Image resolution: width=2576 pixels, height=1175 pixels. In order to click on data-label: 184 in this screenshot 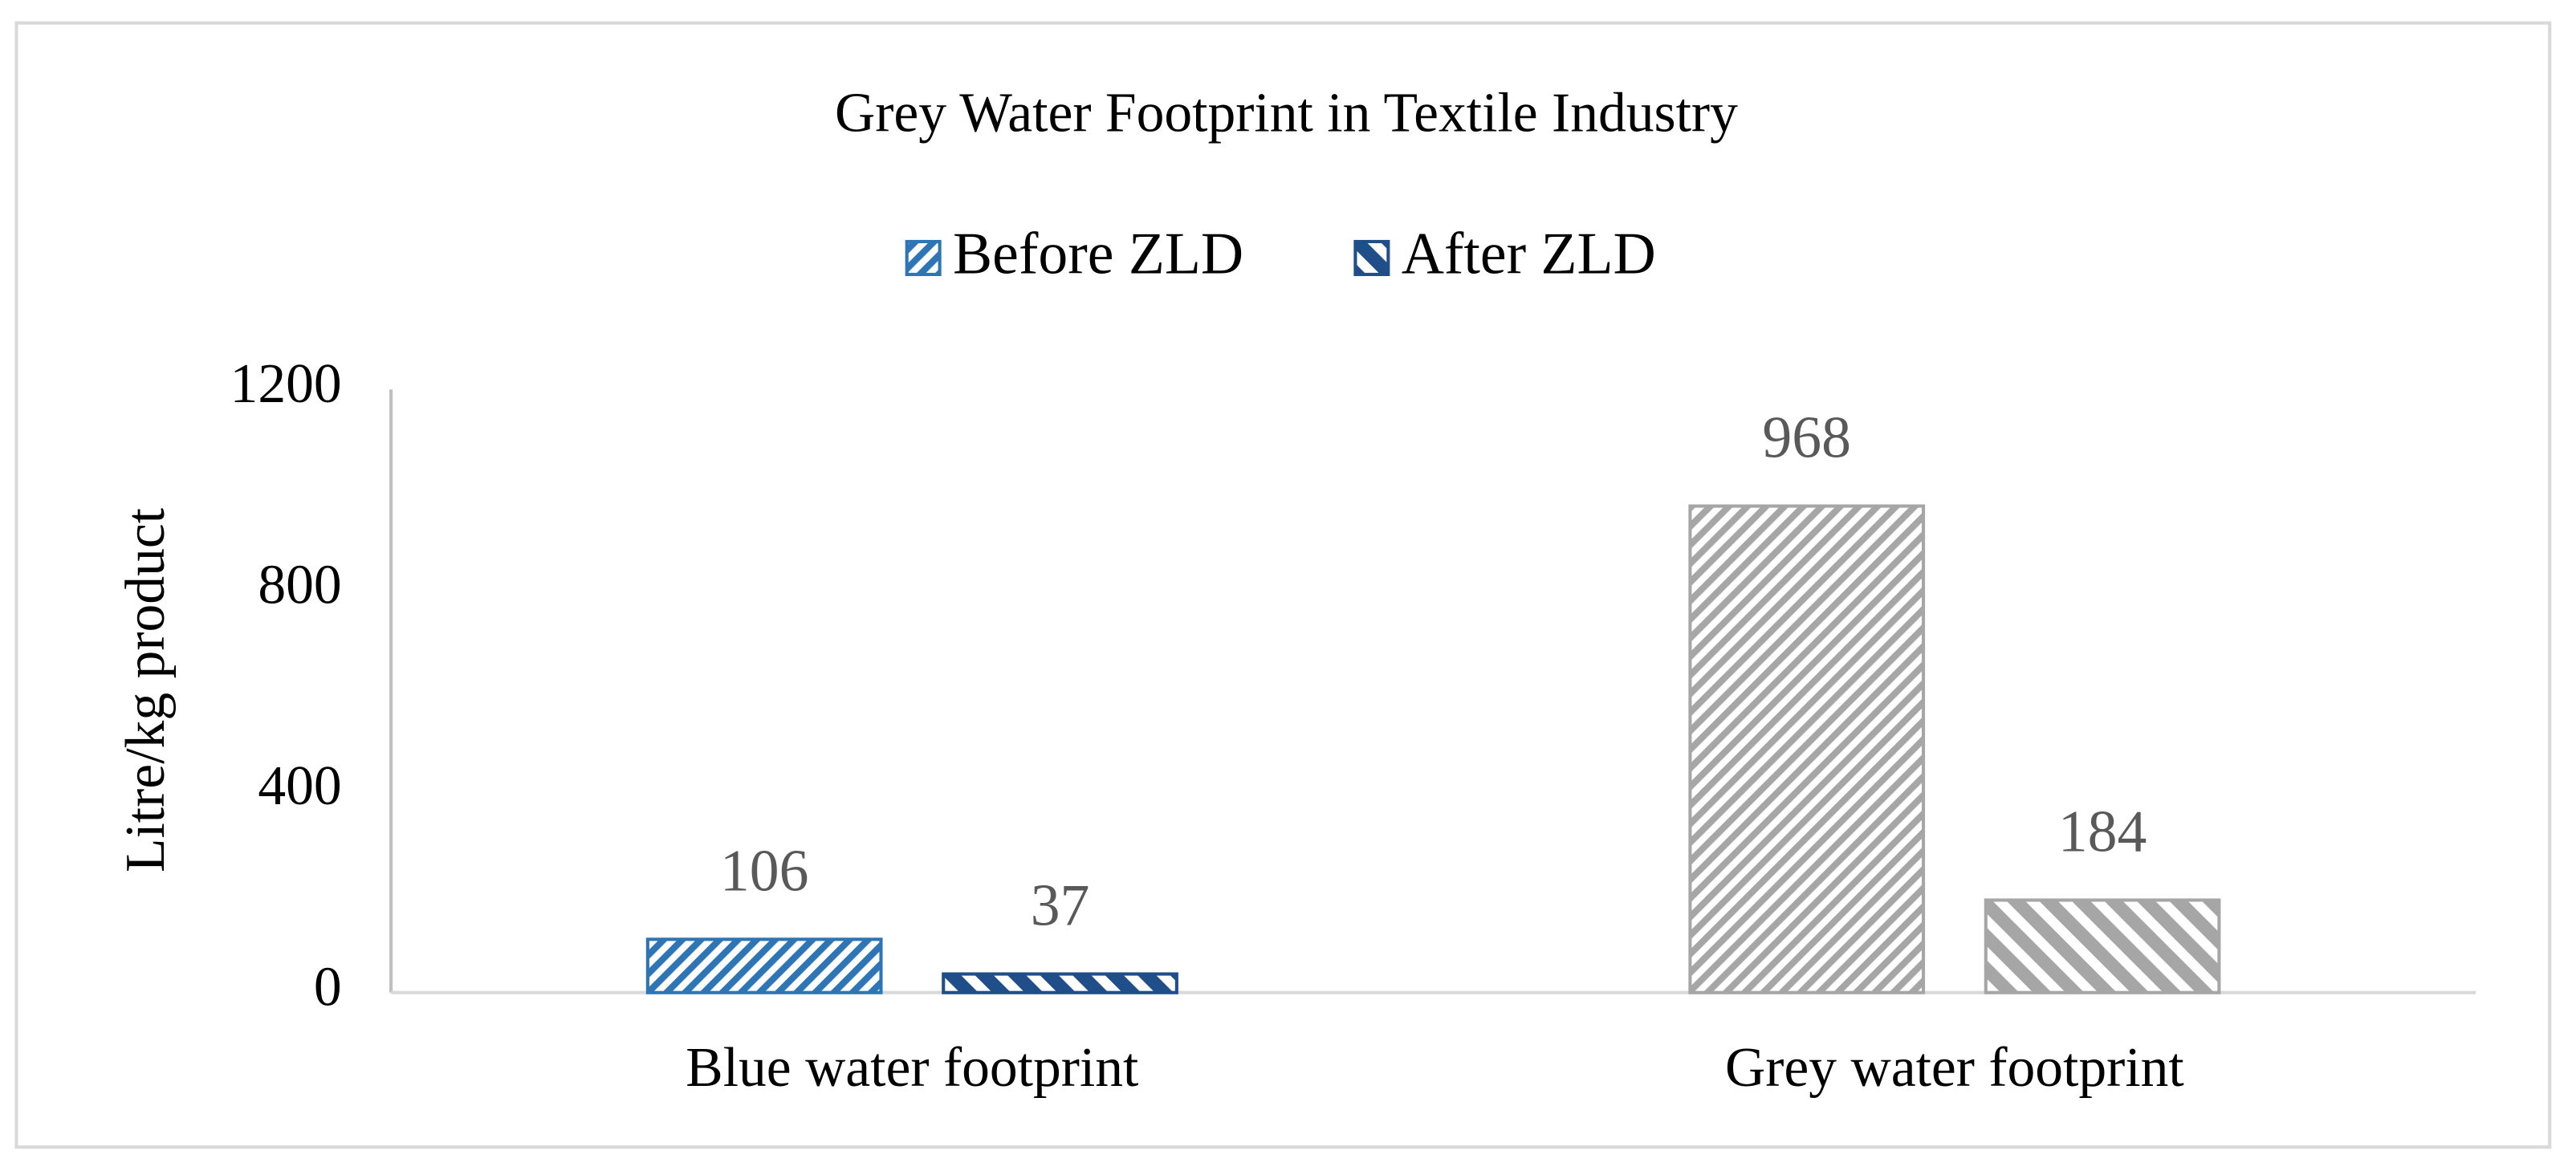, I will do `click(2102, 831)`.